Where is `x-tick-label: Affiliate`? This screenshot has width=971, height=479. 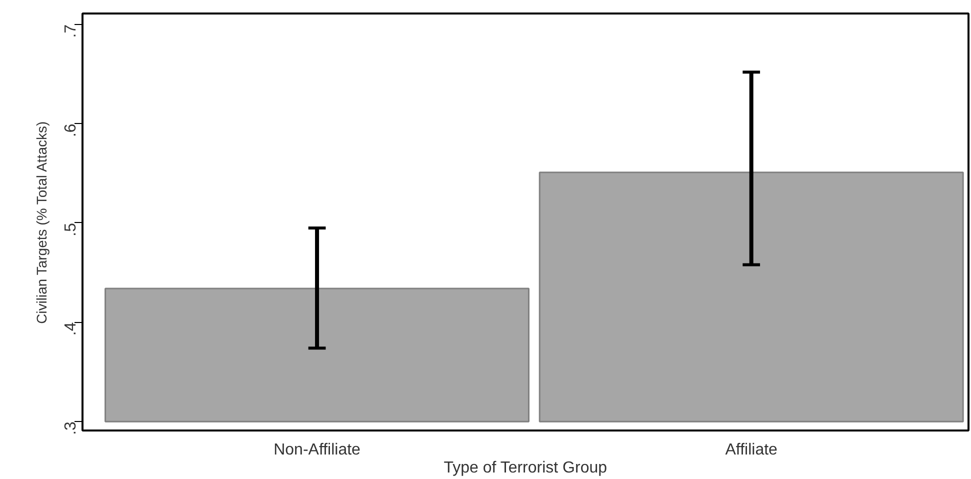 x-tick-label: Affiliate is located at coordinates (751, 450).